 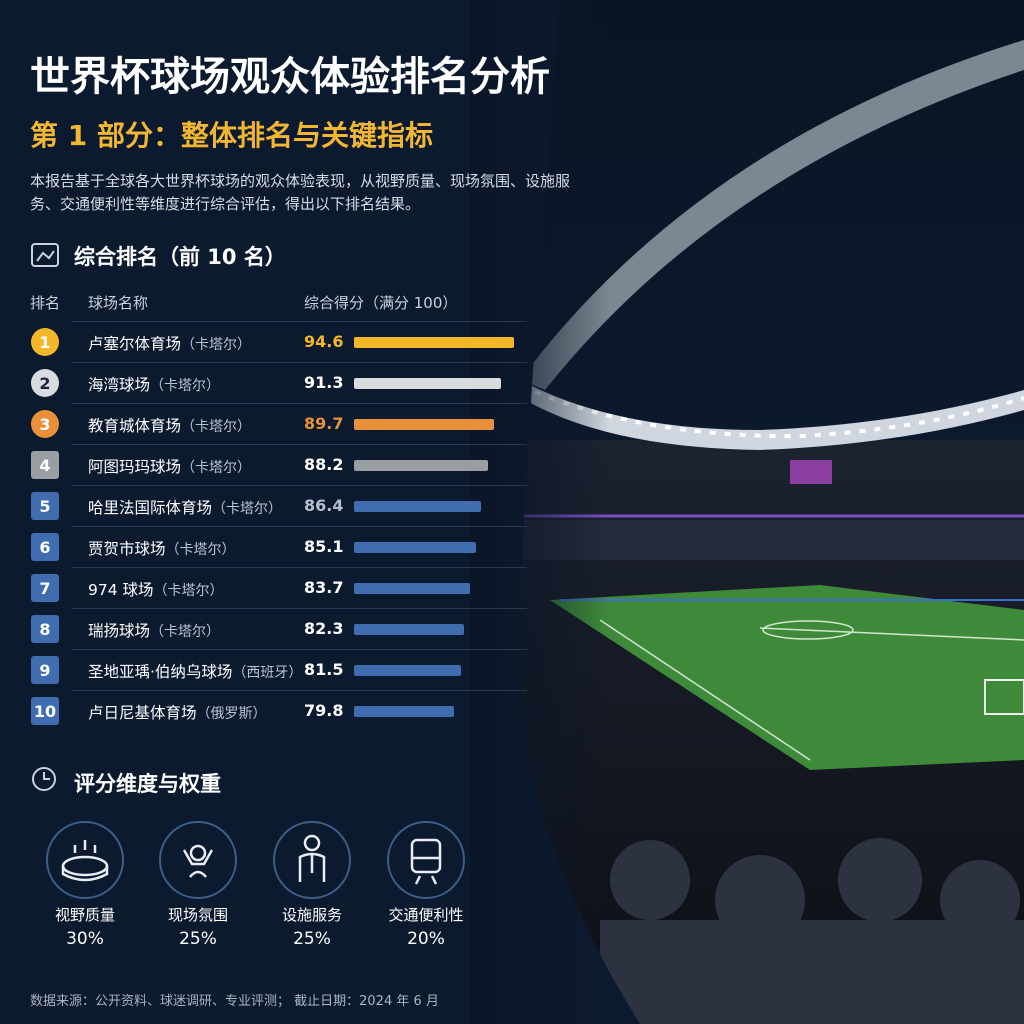 I want to click on score: 79.8, so click(x=324, y=710).